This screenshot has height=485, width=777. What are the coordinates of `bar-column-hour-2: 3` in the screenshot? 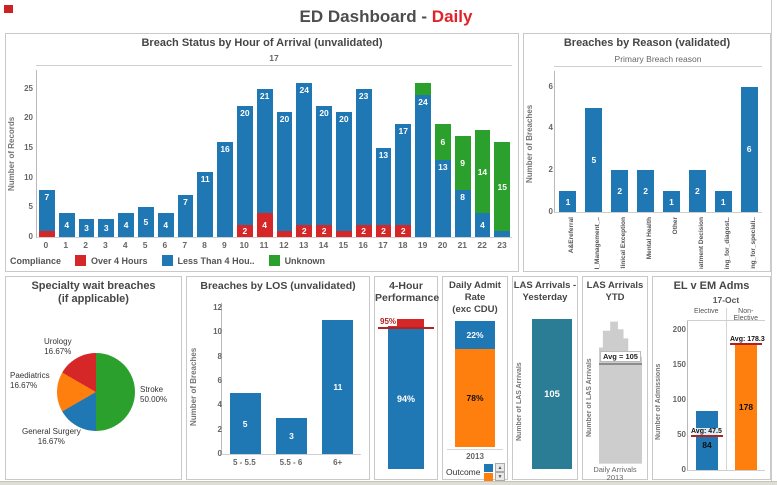 It's located at (87, 153).